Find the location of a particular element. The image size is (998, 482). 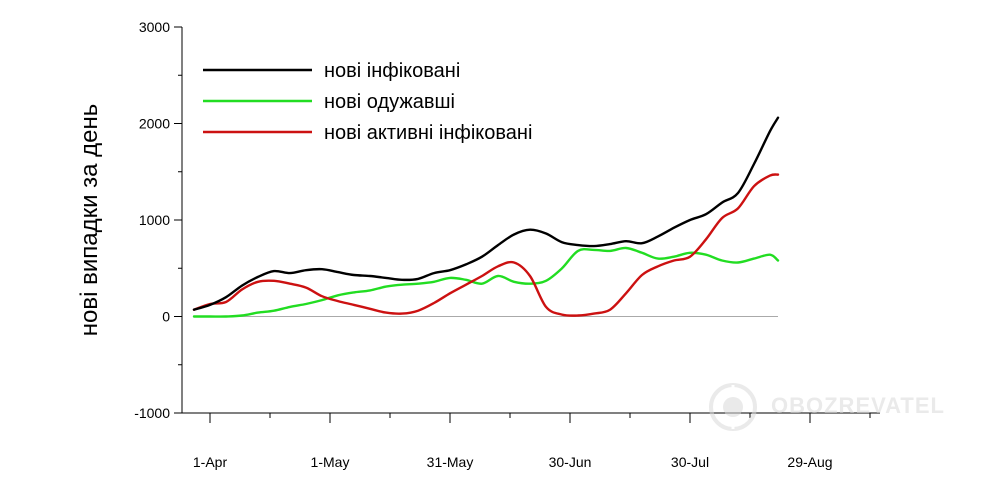

y-tick-label: 2000 is located at coordinates (154, 124).